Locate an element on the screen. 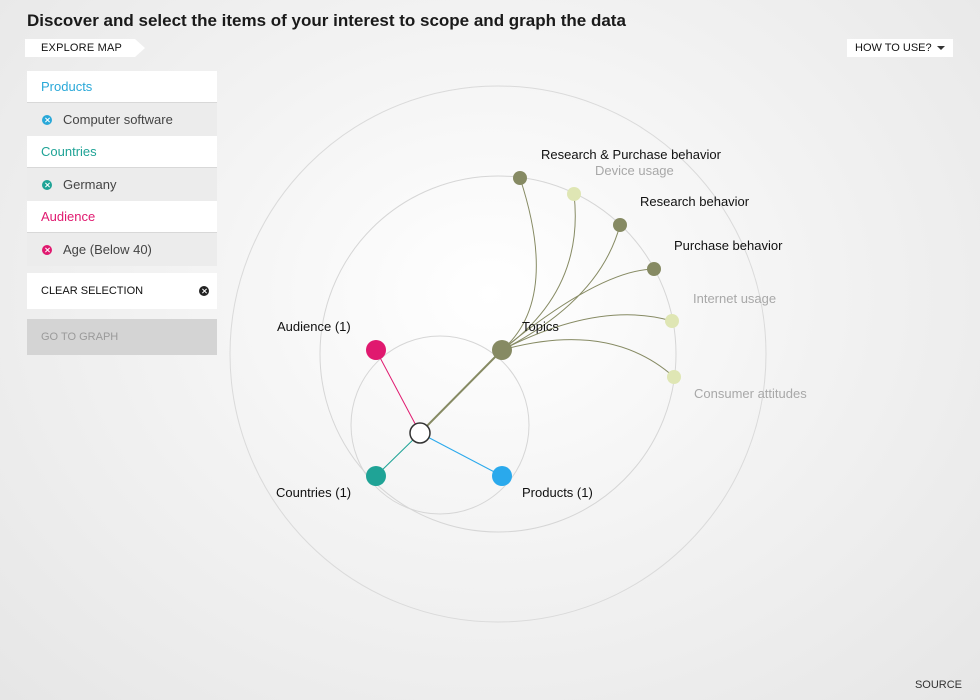 The height and width of the screenshot is (700, 980). topic-label-consumer-attitudes: Consumer attitudes is located at coordinates (750, 393).